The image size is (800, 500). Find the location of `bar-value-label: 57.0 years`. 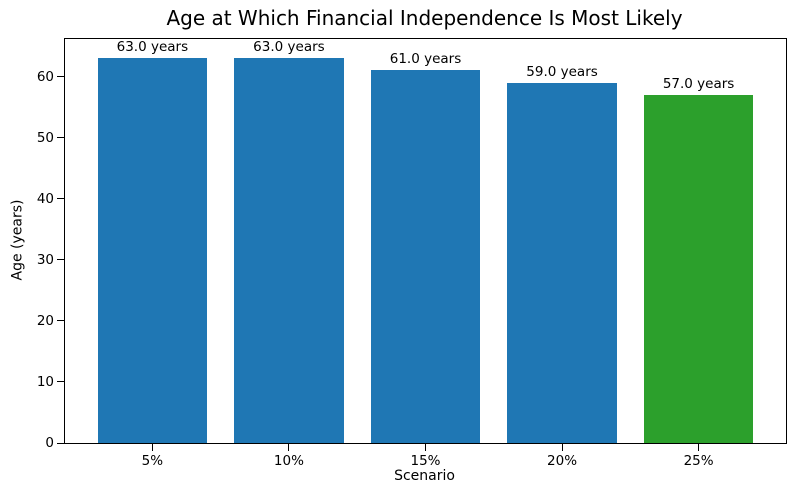

bar-value-label: 57.0 years is located at coordinates (698, 83).